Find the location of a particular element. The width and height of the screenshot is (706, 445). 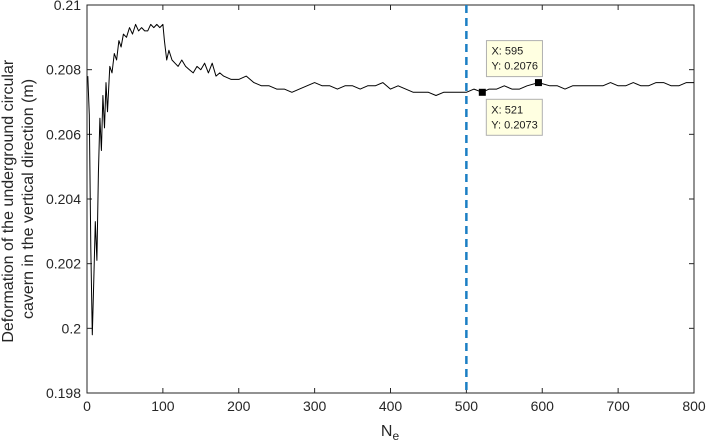

y-tick-label: 0.206 is located at coordinates (63, 134).